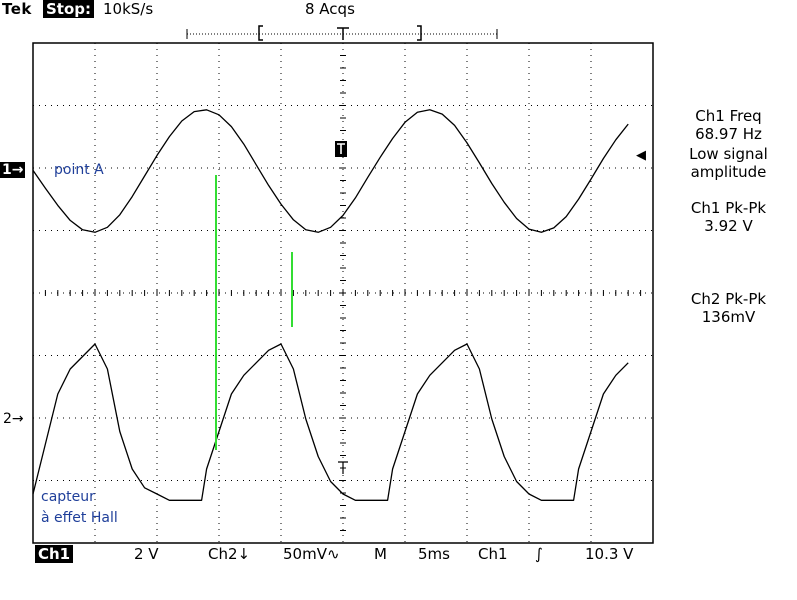 Image resolution: width=797 pixels, height=600 pixels. What do you see at coordinates (539, 554) in the screenshot?
I see `footer-trigger-slope-icon: ∫` at bounding box center [539, 554].